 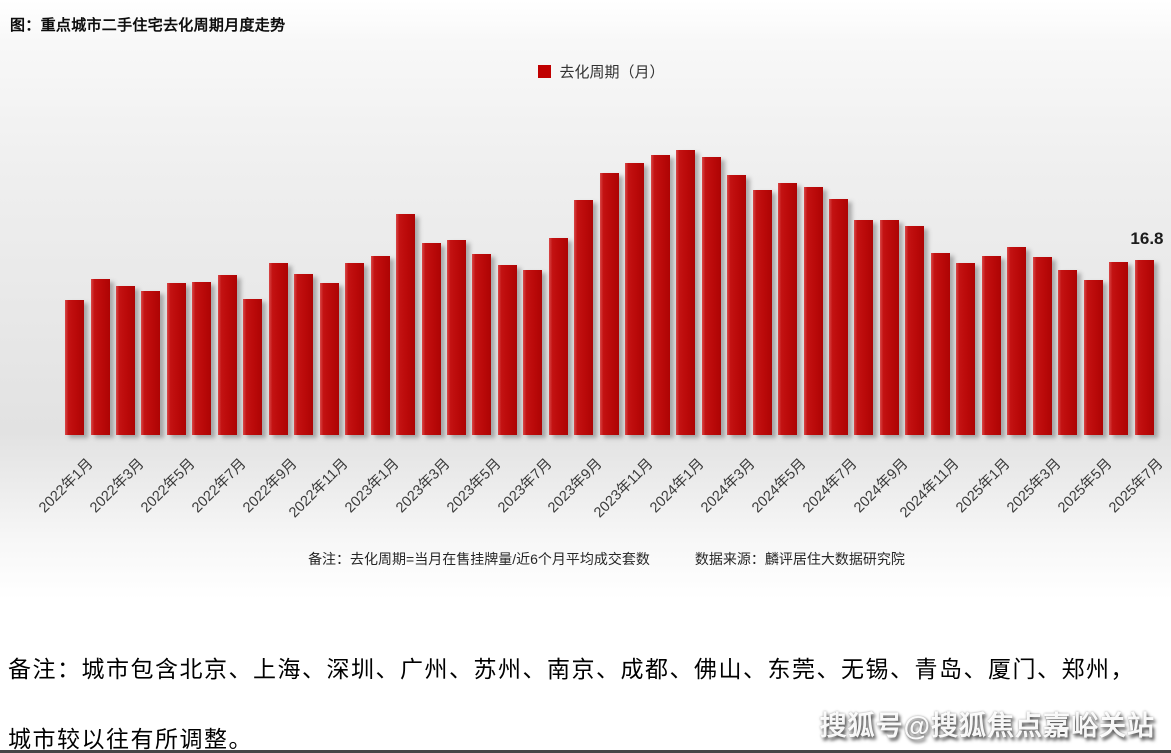 I want to click on bar-2024年12月, so click(x=966, y=349).